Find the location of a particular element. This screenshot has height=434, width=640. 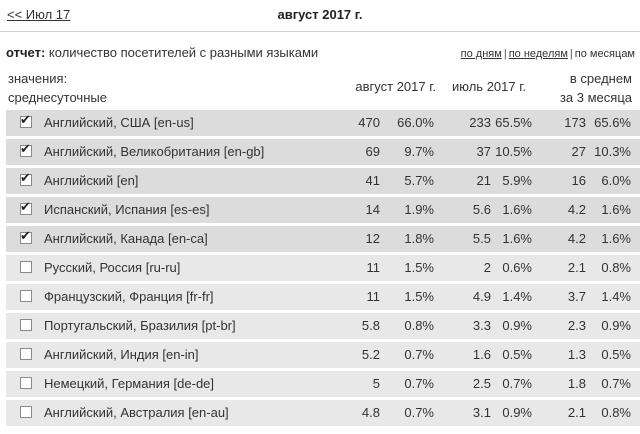

august-value: 11 is located at coordinates (373, 296).